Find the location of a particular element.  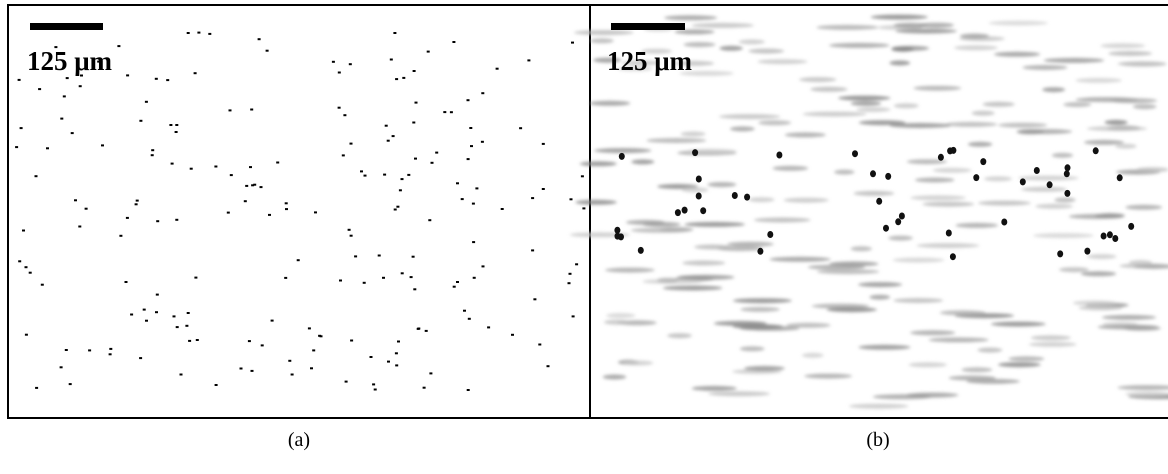

caption: (b) is located at coordinates (877, 440).